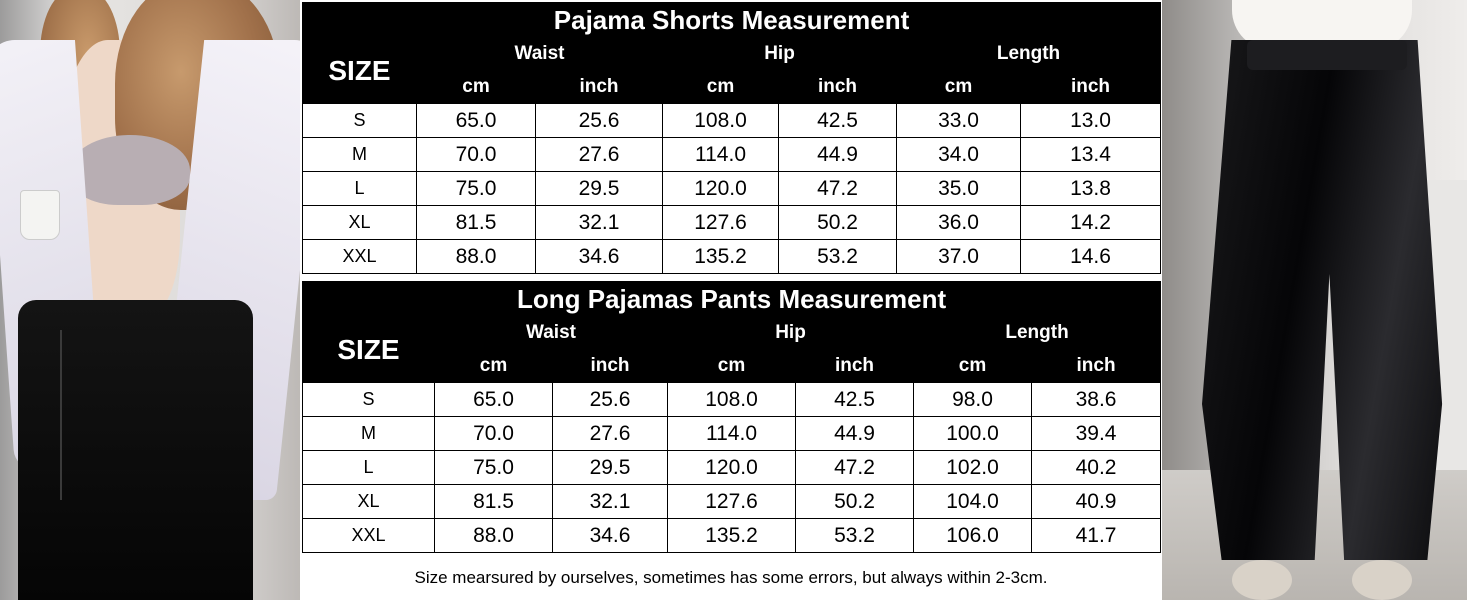  Describe the element at coordinates (958, 120) in the screenshot. I see `value-cell: 33.0` at that location.